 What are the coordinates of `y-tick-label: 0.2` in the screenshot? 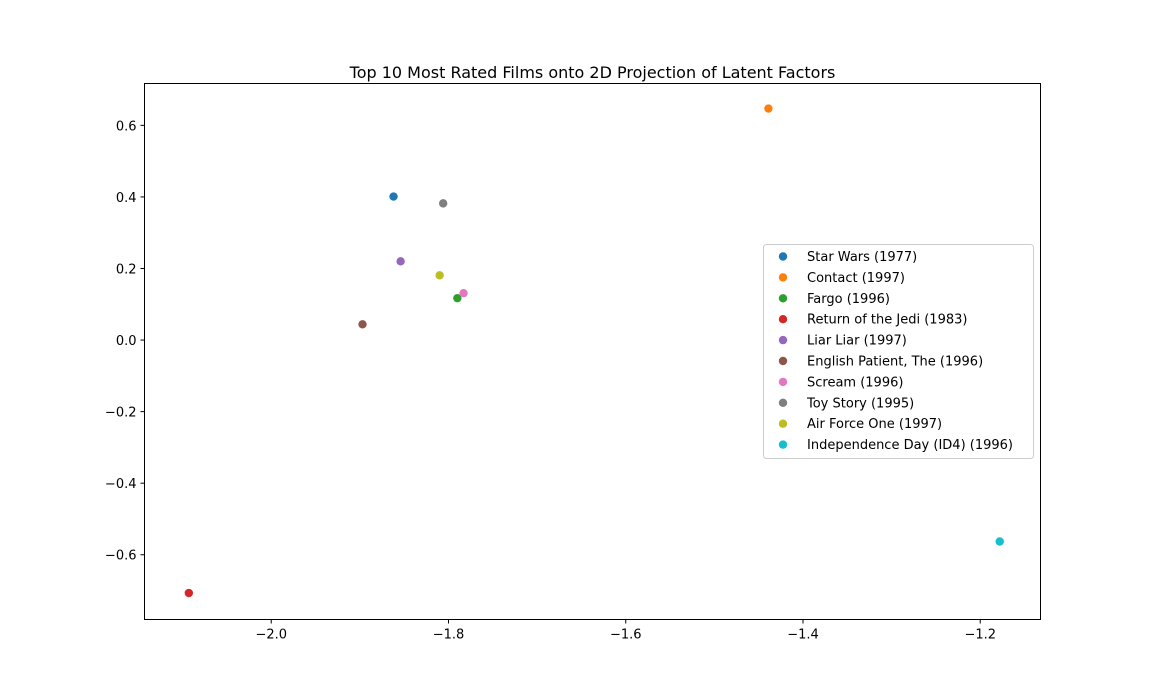 It's located at (126, 269).